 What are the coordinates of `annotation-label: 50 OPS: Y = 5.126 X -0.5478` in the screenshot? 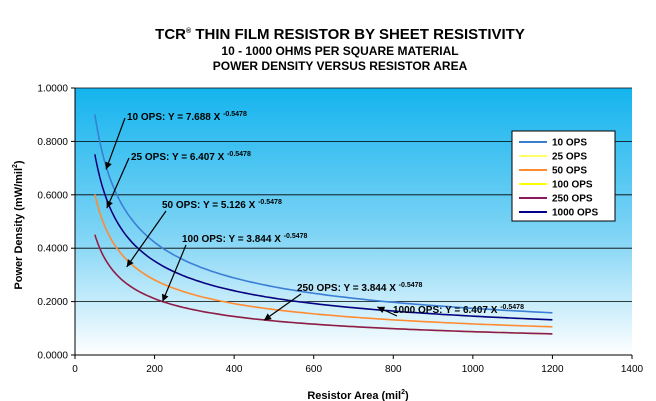 It's located at (222, 205).